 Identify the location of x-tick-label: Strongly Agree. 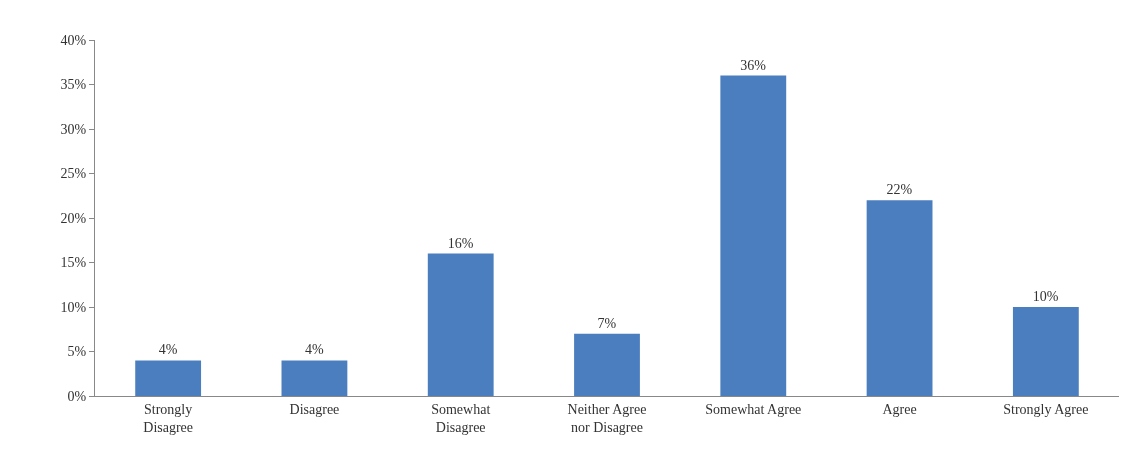
(1046, 409).